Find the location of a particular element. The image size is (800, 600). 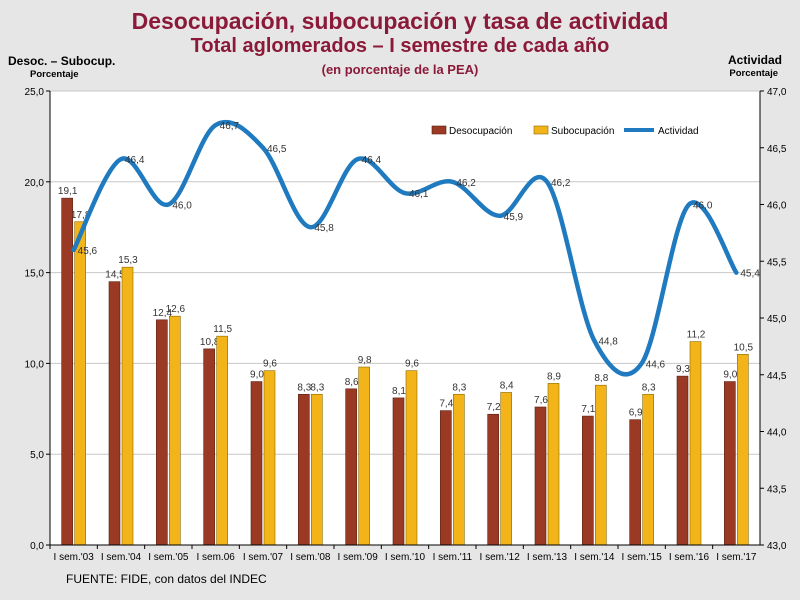

label-actividad: 44,6 is located at coordinates (656, 364).